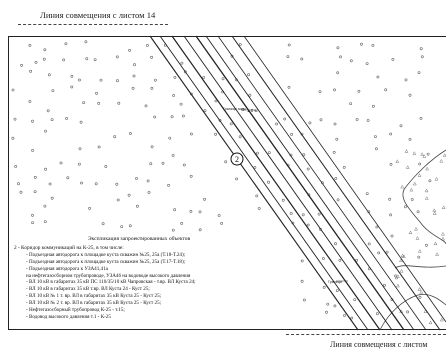 This screenshot has width=446, height=350. I want to click on bottom-match-line, so click(366, 334).